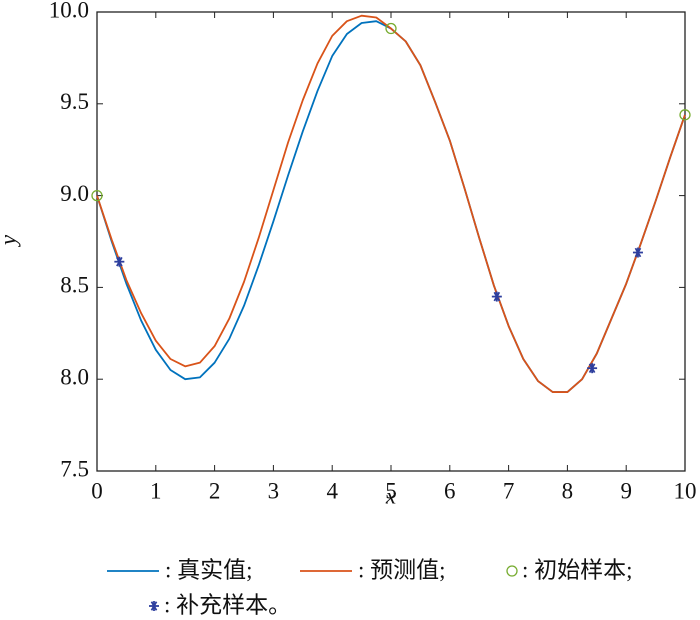  Describe the element at coordinates (74, 101) in the screenshot. I see `y-tick-label: 9.5` at that location.